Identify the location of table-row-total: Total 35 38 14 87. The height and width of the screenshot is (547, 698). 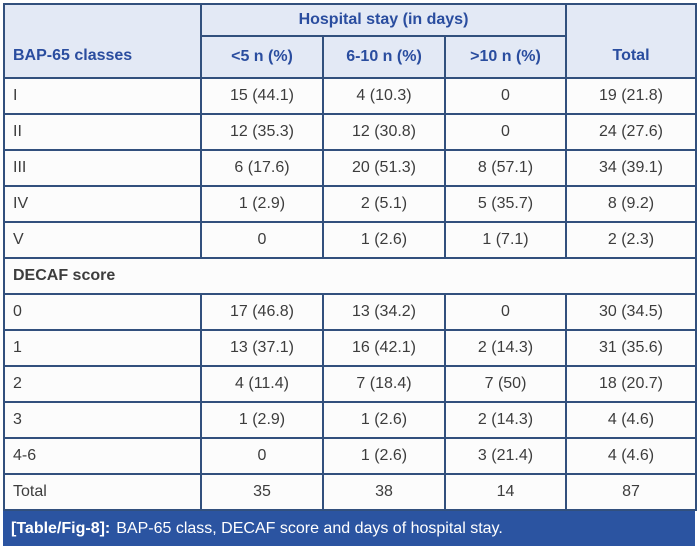
(350, 492).